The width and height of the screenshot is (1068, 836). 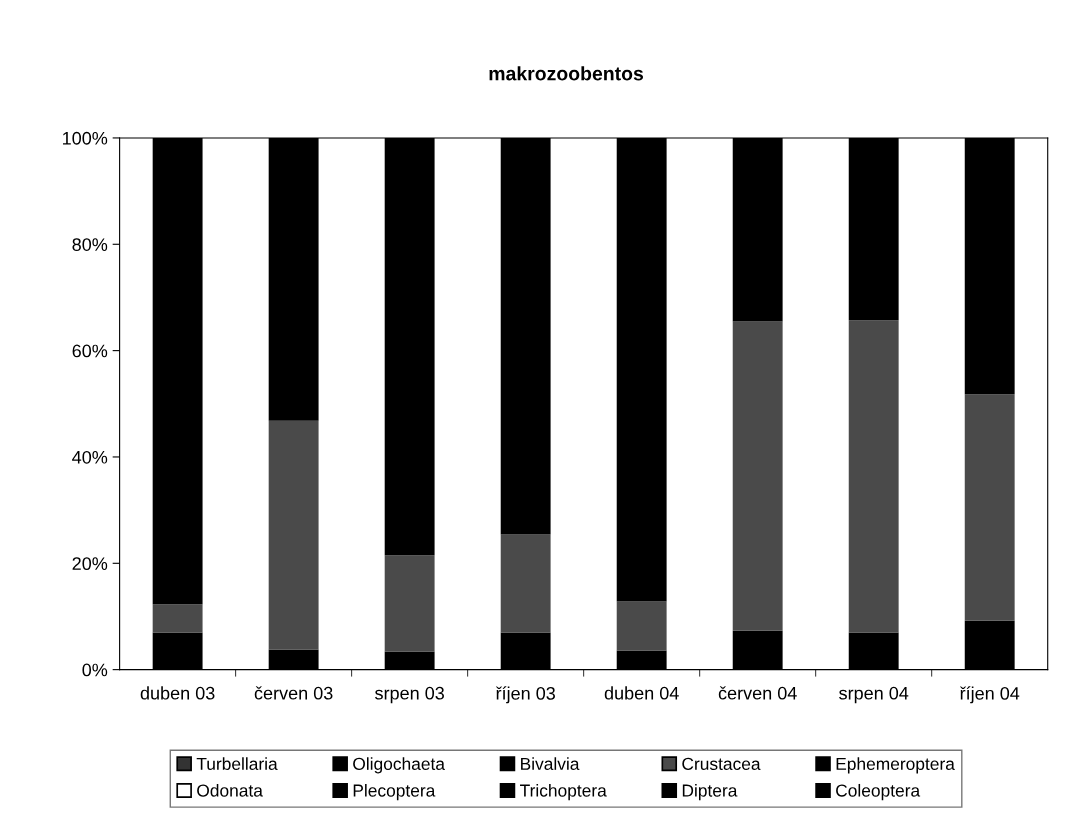 I want to click on legend-label: Crustacea, so click(x=721, y=763).